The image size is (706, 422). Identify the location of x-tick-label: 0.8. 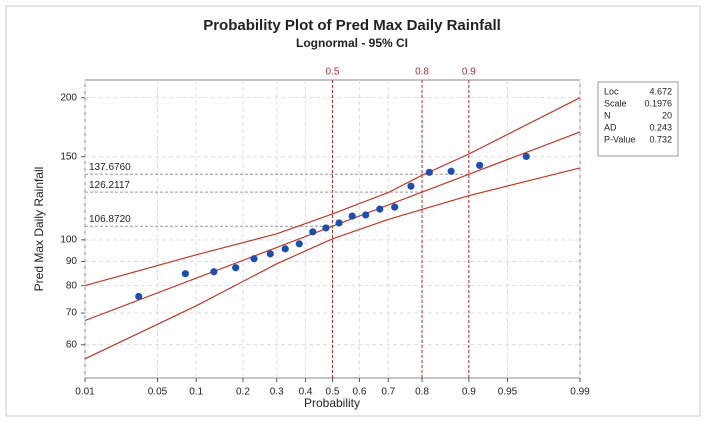
(422, 392).